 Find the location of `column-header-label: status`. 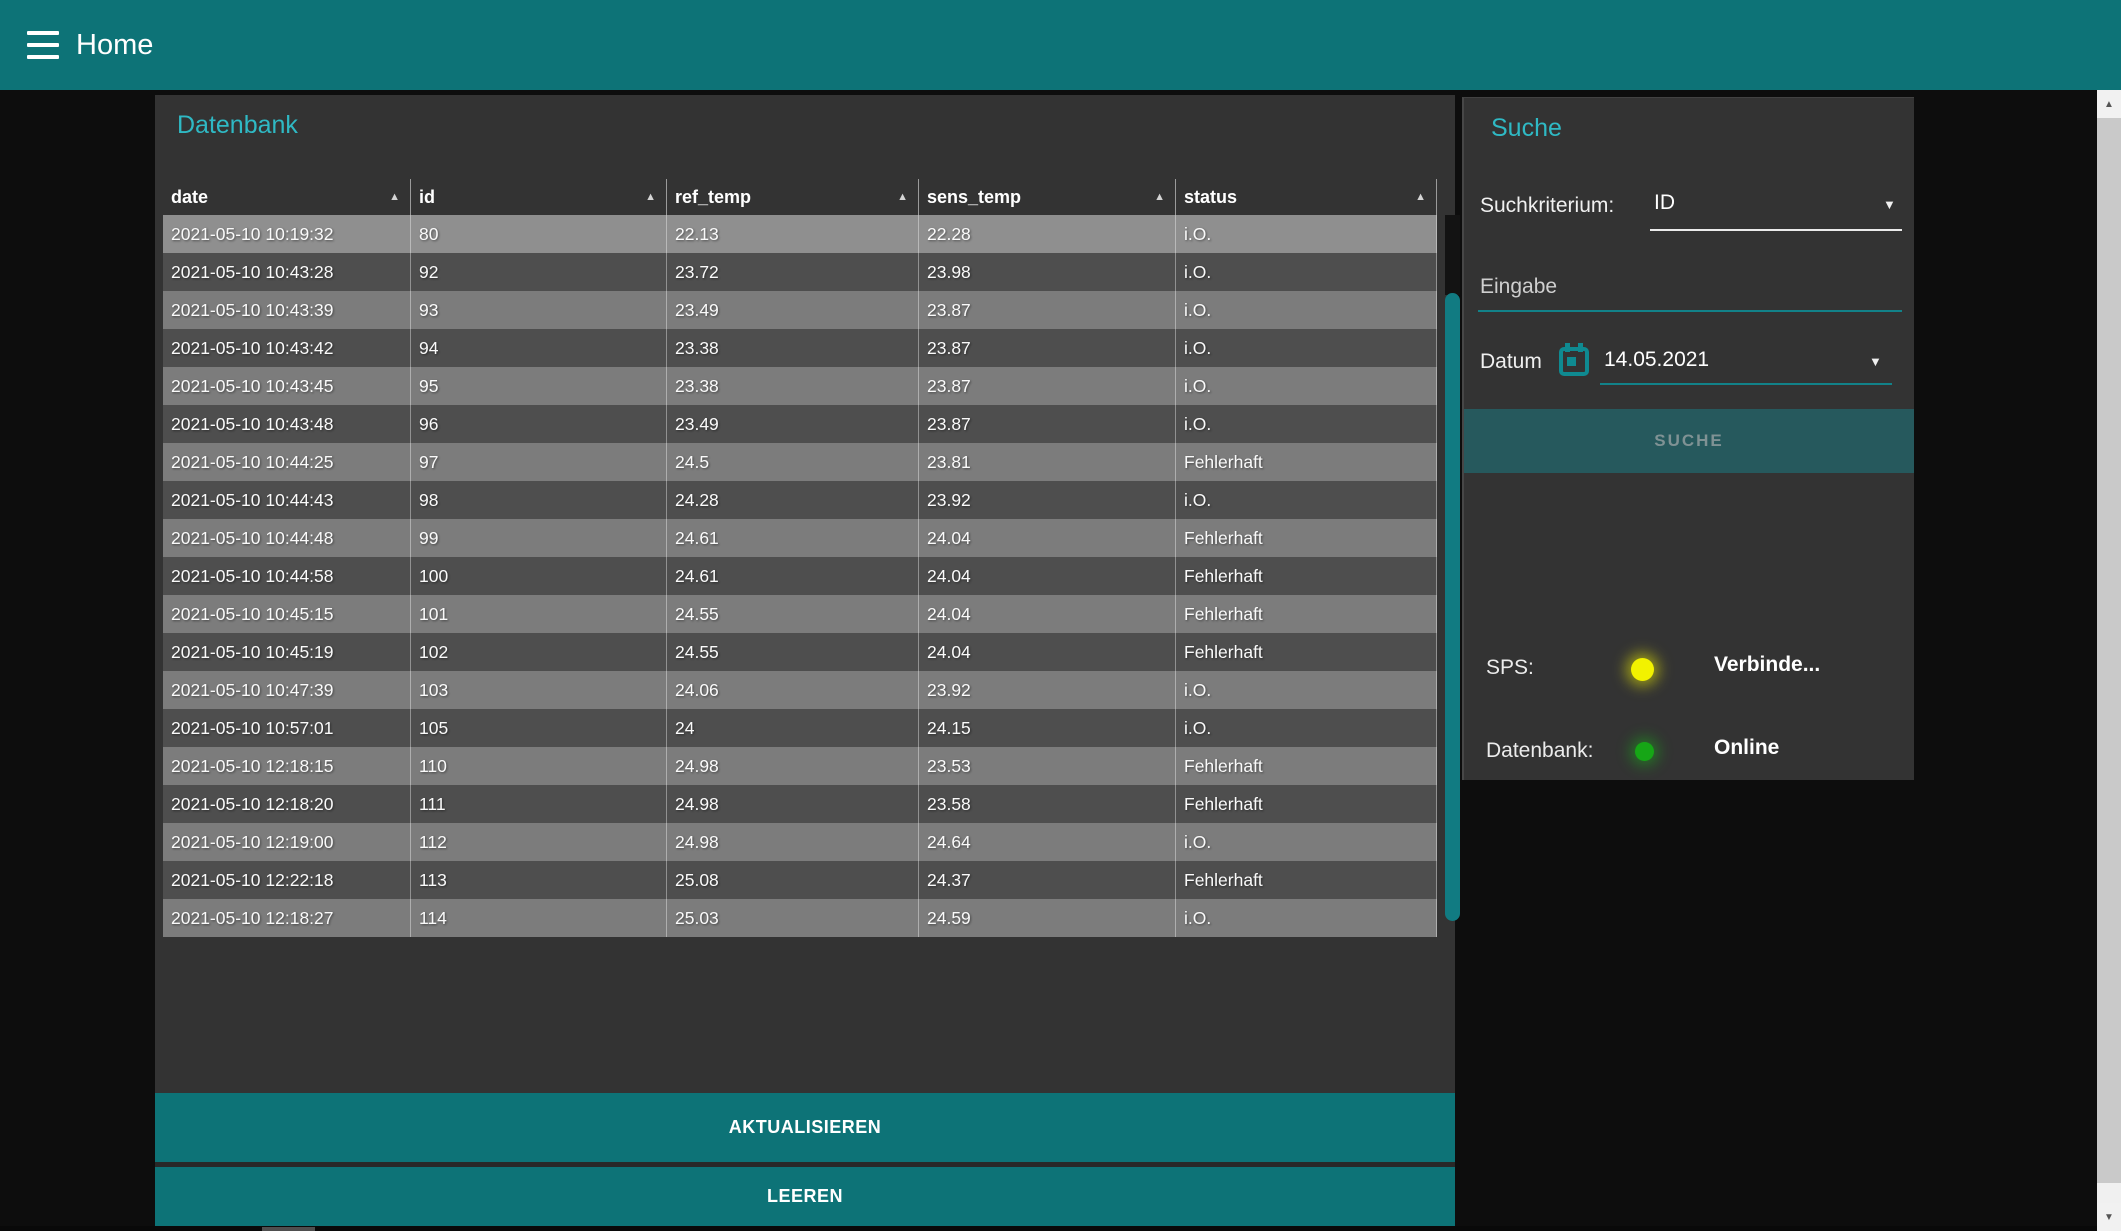

column-header-label: status is located at coordinates (1211, 196).